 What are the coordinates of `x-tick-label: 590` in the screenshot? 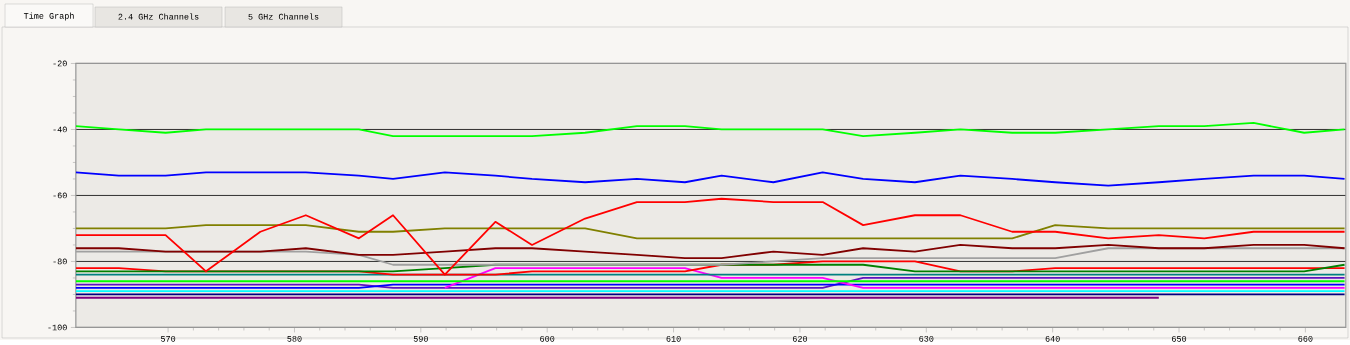 It's located at (420, 338).